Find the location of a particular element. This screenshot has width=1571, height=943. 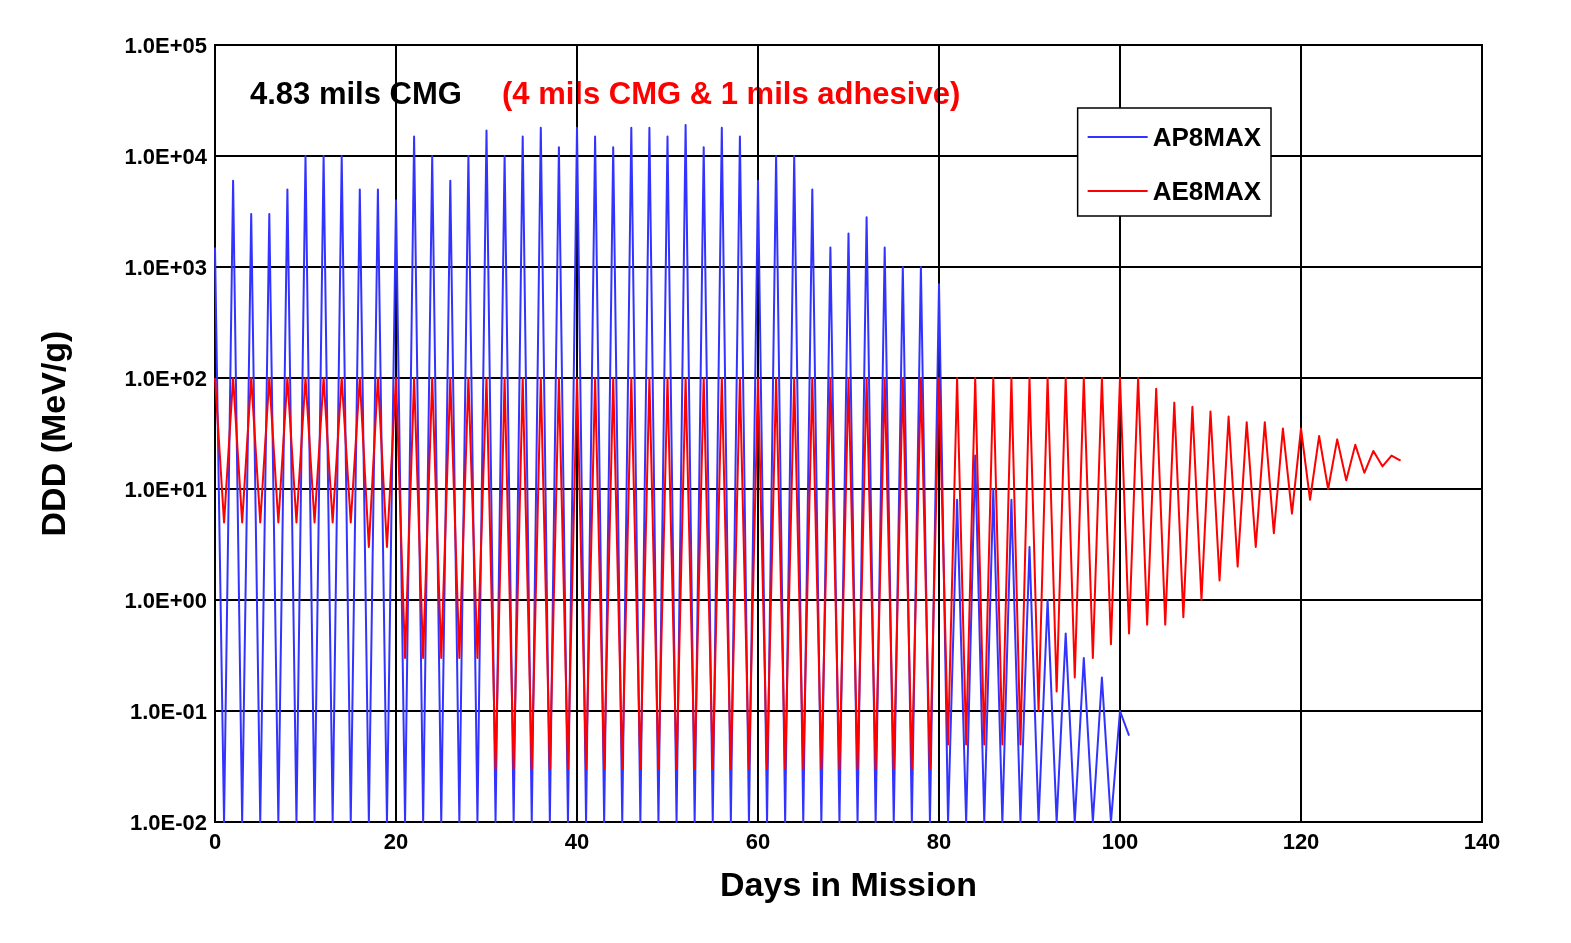

y-tick-label: 1.0E+00 is located at coordinates (165, 600).